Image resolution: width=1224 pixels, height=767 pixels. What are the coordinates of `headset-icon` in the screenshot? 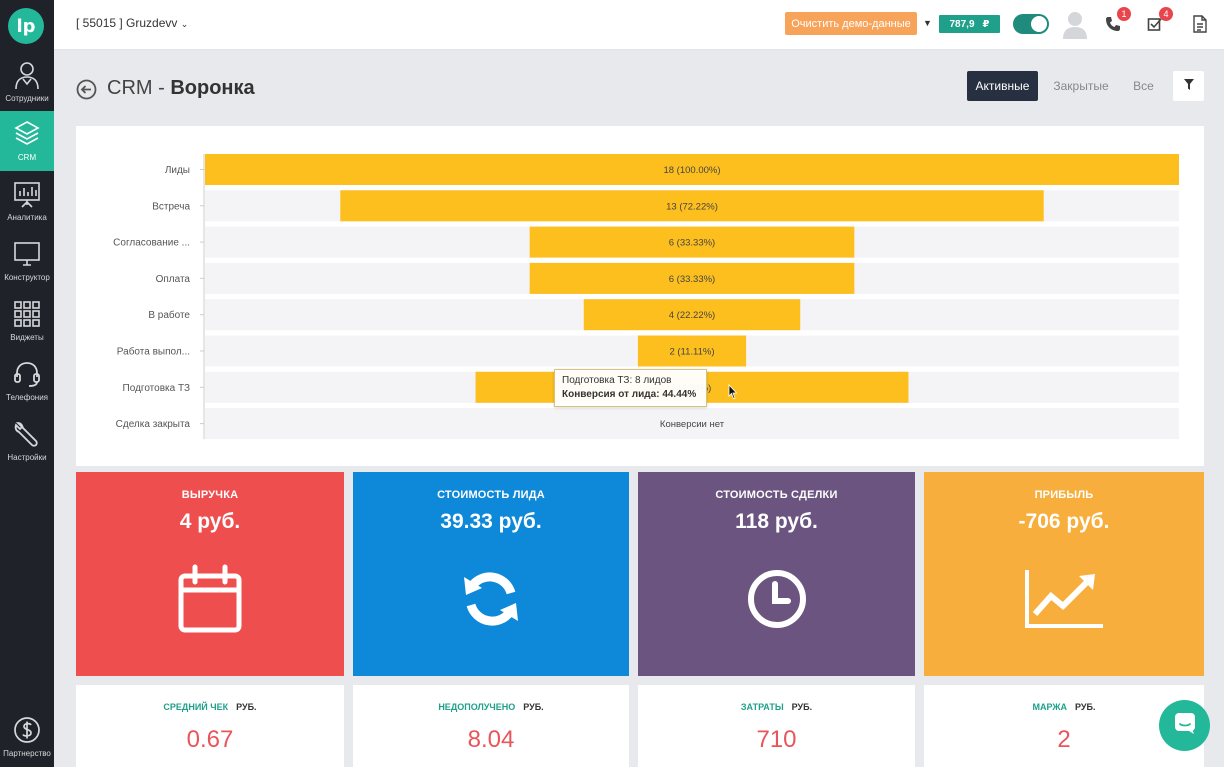 It's located at (27, 374).